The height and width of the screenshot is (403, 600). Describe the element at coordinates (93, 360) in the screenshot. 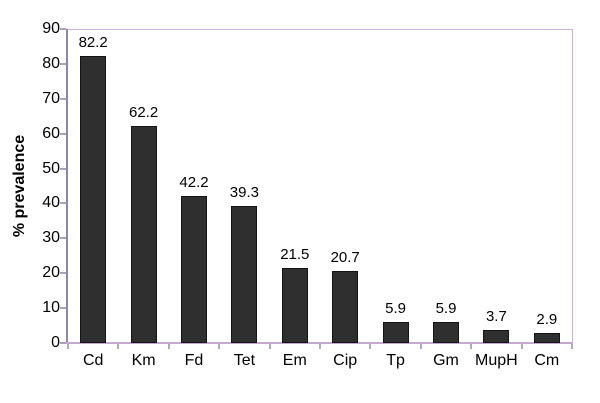

I see `x-category-label: Cd` at that location.